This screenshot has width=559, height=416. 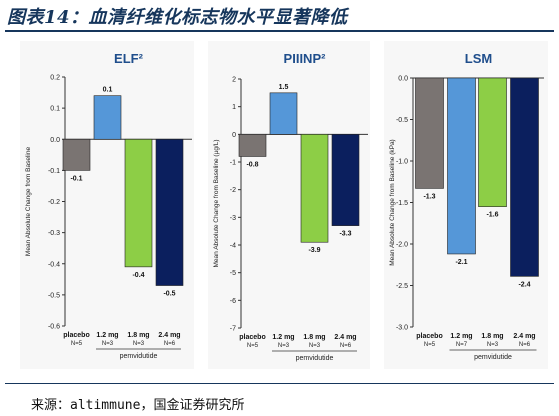 What do you see at coordinates (429, 336) in the screenshot?
I see `lsm-category-label: placebo` at bounding box center [429, 336].